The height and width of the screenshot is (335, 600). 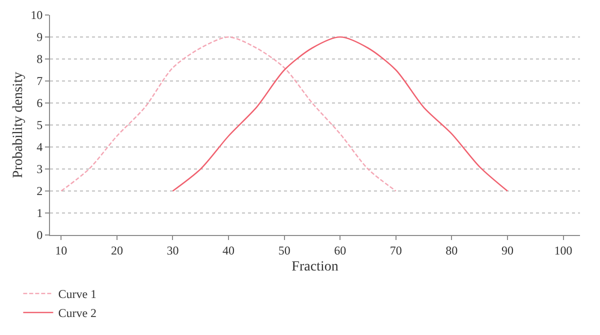 I want to click on x-tick-label: 50, so click(x=284, y=250).